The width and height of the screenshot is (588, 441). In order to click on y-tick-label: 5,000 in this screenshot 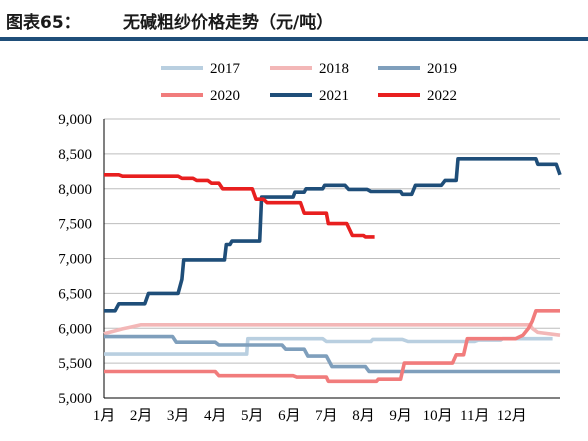, I will do `click(75, 399)`.